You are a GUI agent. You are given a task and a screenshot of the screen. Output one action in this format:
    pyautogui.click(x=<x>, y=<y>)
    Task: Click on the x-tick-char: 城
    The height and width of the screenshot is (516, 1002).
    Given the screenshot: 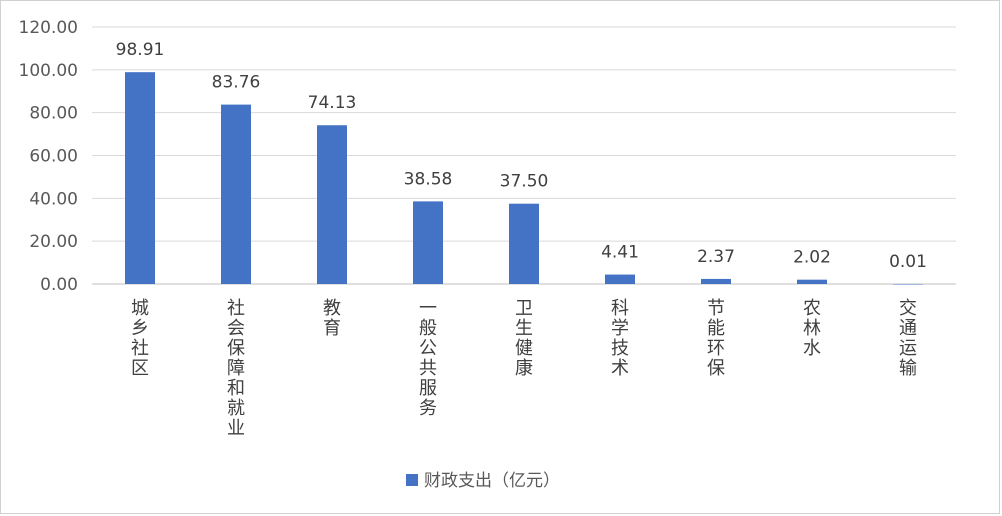 What is the action you would take?
    pyautogui.click(x=140, y=308)
    